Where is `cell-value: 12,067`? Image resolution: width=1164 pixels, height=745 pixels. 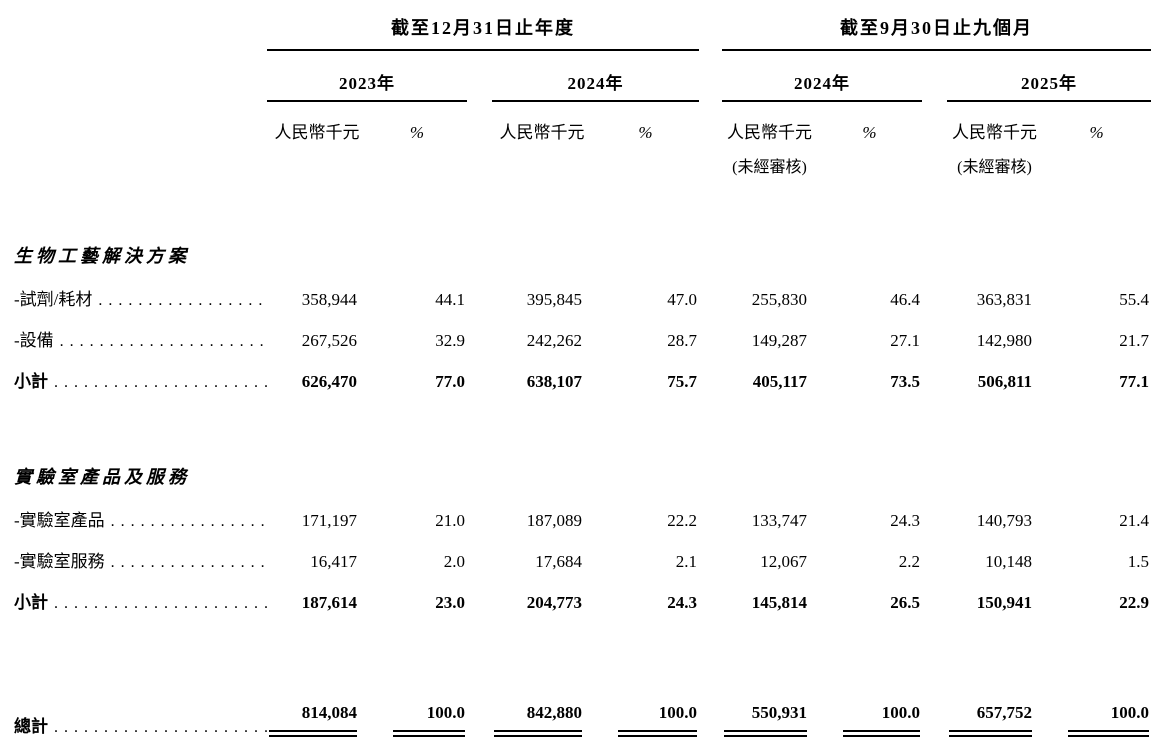 cell-value: 12,067 is located at coordinates (784, 561).